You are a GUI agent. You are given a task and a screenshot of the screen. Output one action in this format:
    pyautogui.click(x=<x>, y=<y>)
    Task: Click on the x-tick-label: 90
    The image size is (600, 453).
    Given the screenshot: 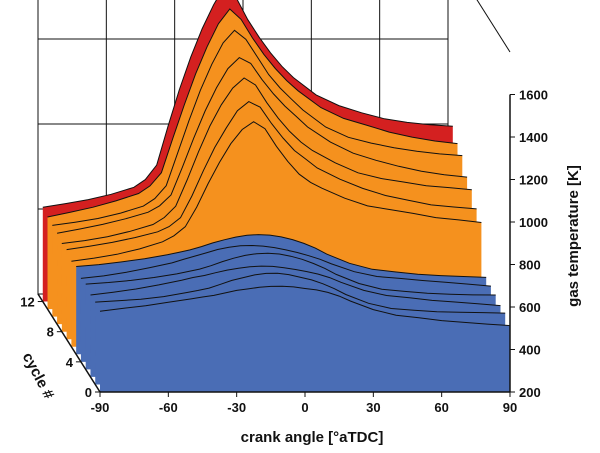 What is the action you would take?
    pyautogui.click(x=510, y=407)
    